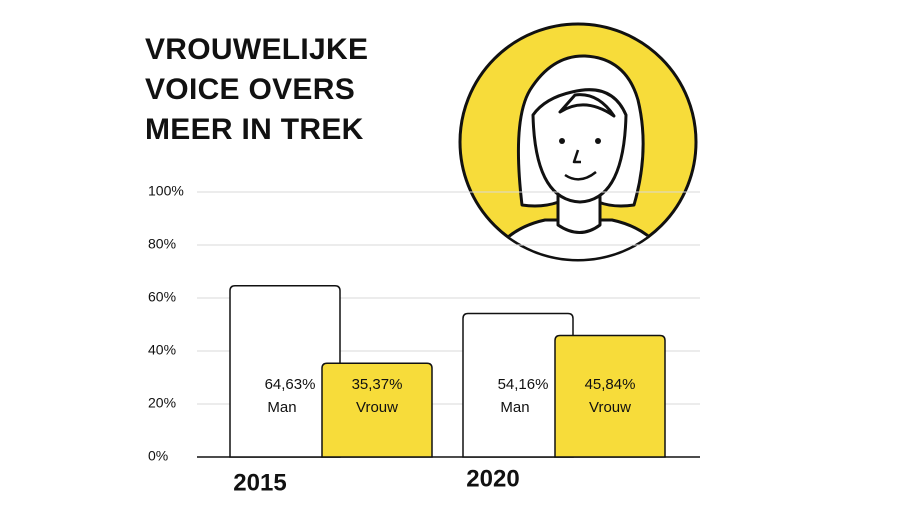 The height and width of the screenshot is (518, 920). I want to click on x-tick-label: 2015, so click(259, 482).